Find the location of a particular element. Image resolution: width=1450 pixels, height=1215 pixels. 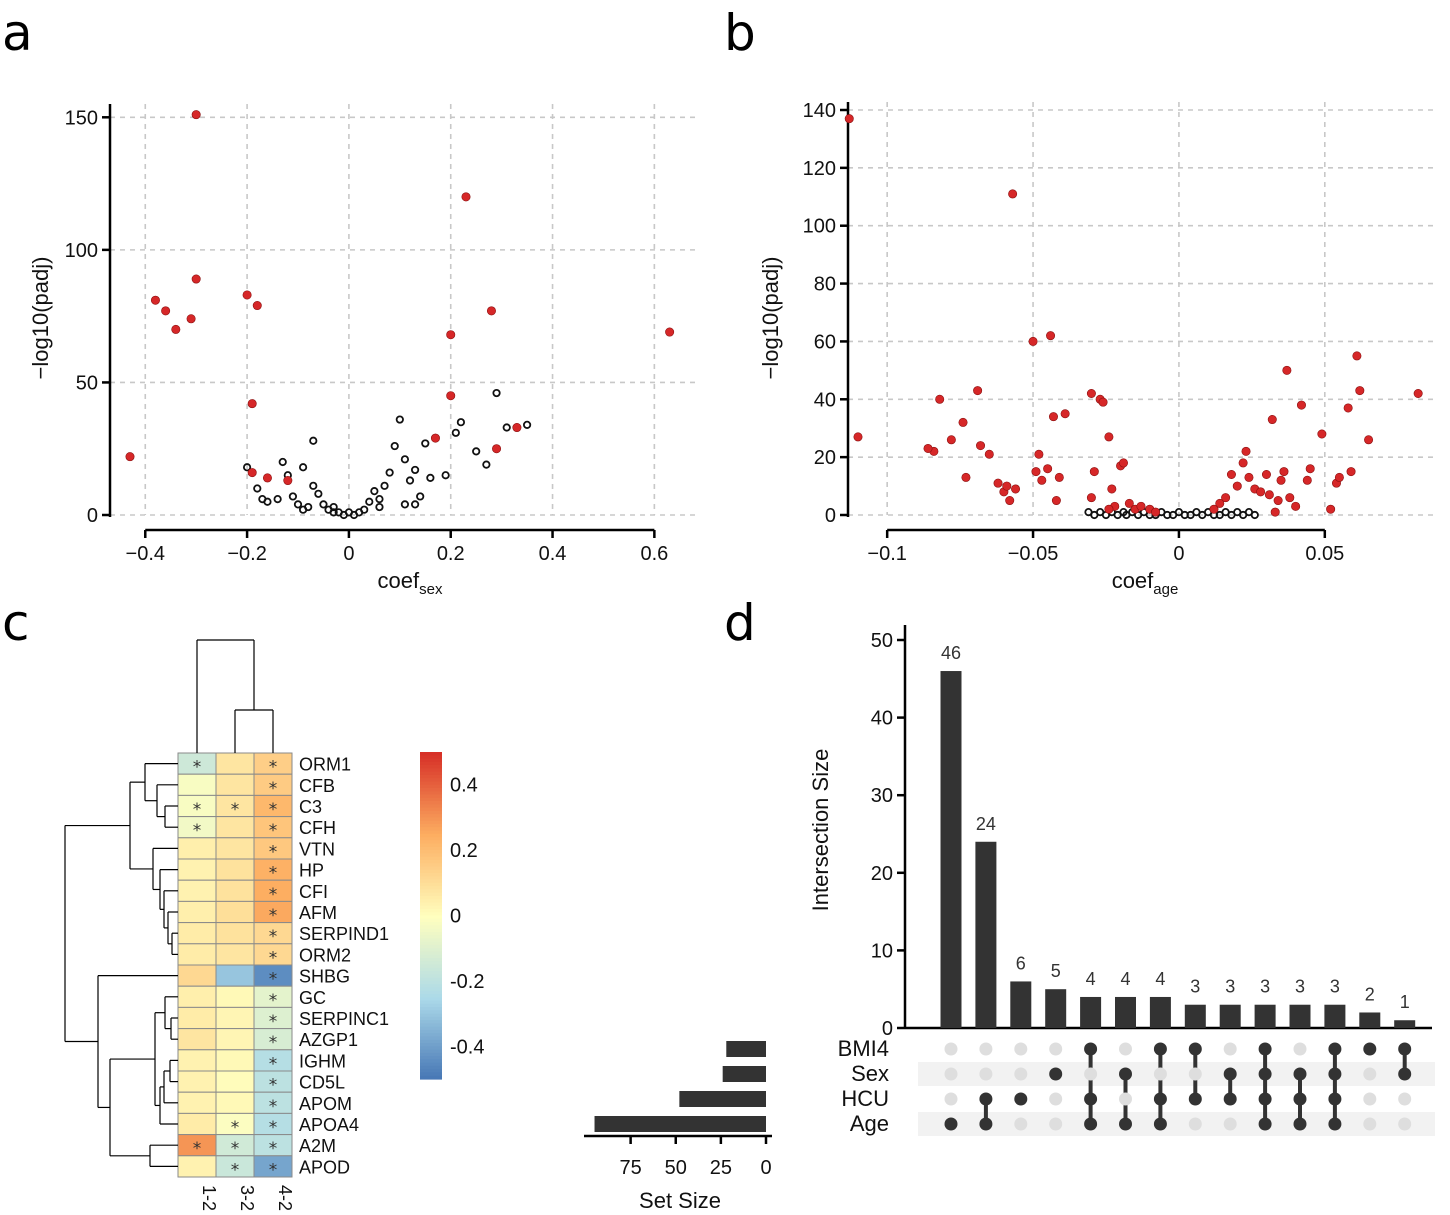

x-axis-label-main: coef is located at coordinates (399, 580).